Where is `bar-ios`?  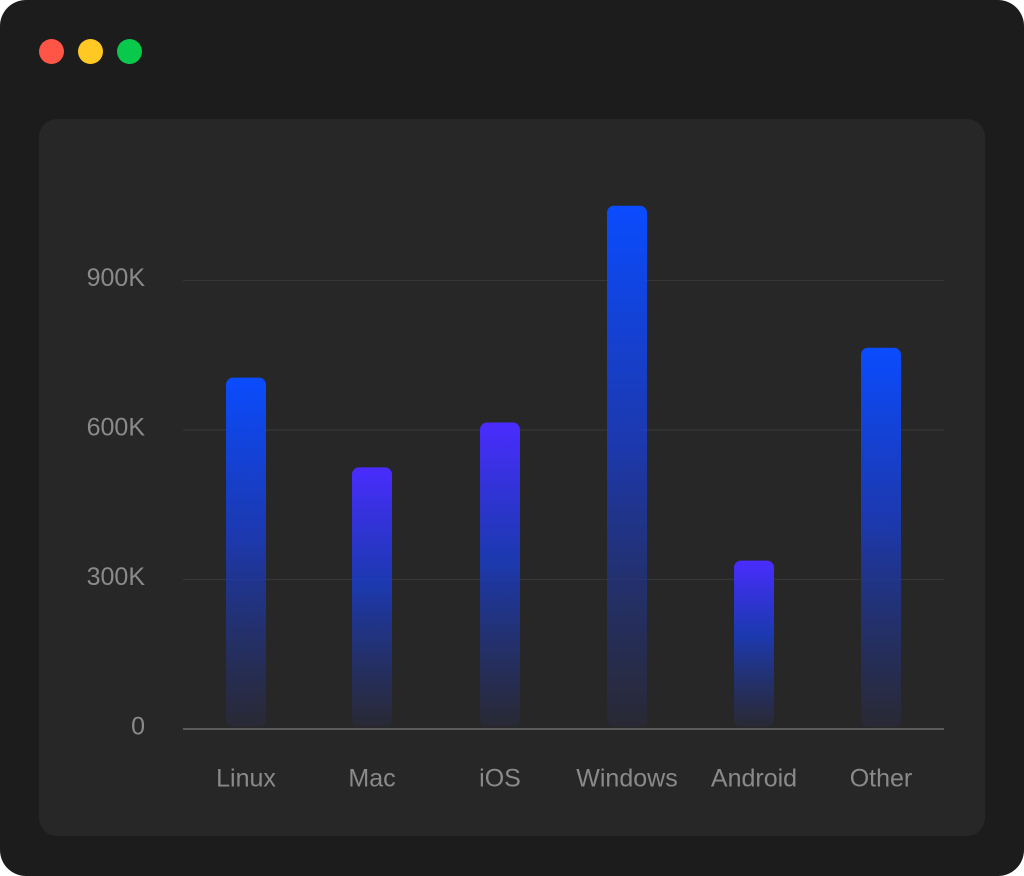
bar-ios is located at coordinates (500, 574).